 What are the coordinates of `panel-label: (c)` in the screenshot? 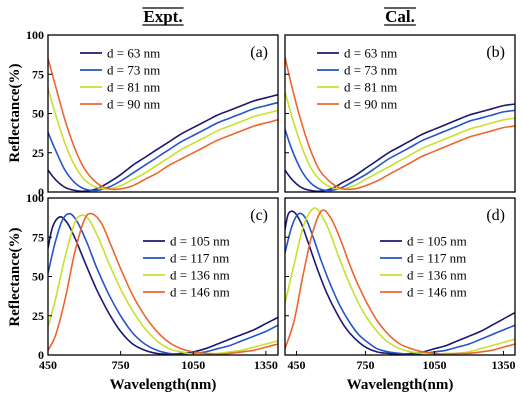 It's located at (259, 215).